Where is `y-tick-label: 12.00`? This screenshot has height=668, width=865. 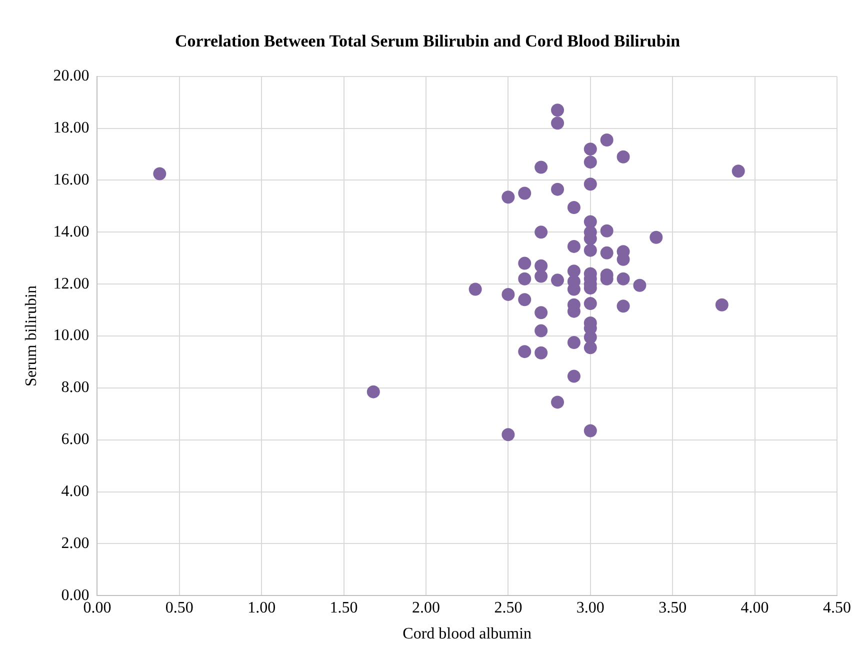
y-tick-label: 12.00 is located at coordinates (71, 283).